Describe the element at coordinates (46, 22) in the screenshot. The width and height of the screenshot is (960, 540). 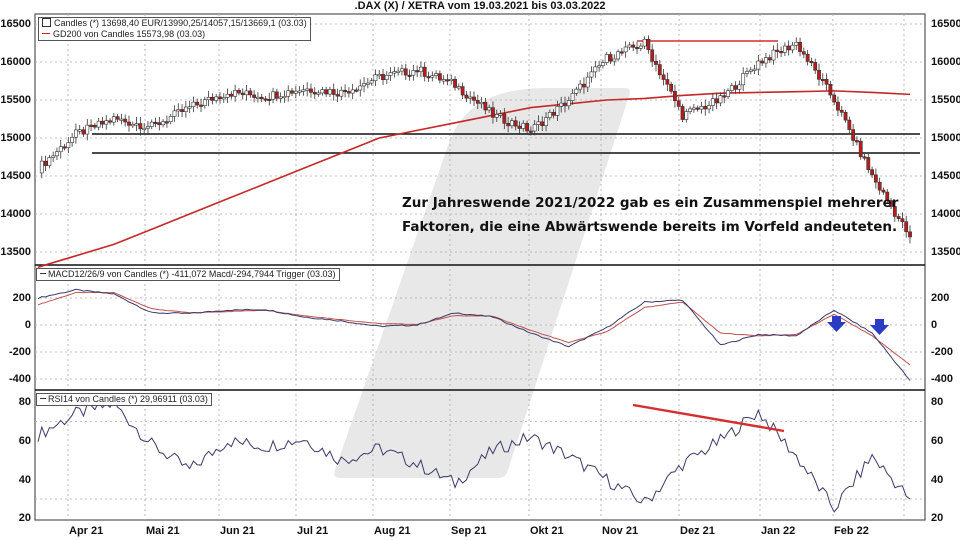
I see `candles-legend-icon` at that location.